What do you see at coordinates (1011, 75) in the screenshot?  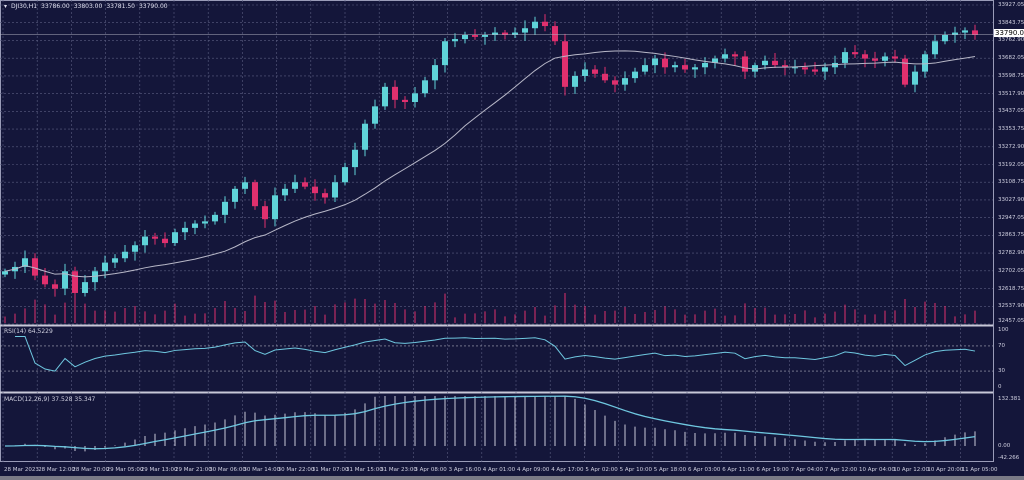 I see `price-tick-label: 33598.75` at bounding box center [1011, 75].